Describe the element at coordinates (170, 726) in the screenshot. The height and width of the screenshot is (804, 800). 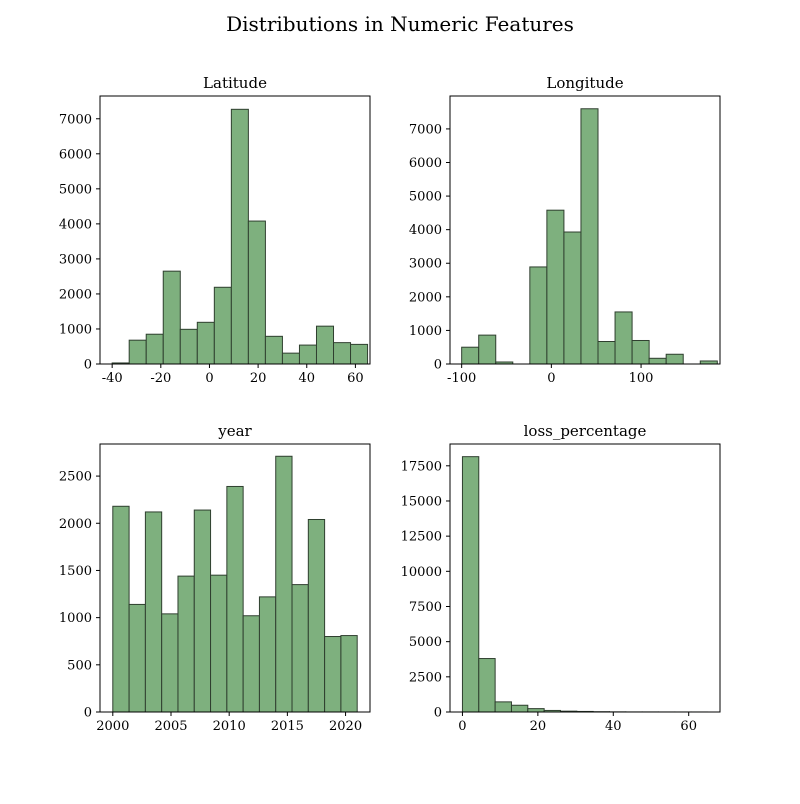
I see `x-tick-label: 2005` at that location.